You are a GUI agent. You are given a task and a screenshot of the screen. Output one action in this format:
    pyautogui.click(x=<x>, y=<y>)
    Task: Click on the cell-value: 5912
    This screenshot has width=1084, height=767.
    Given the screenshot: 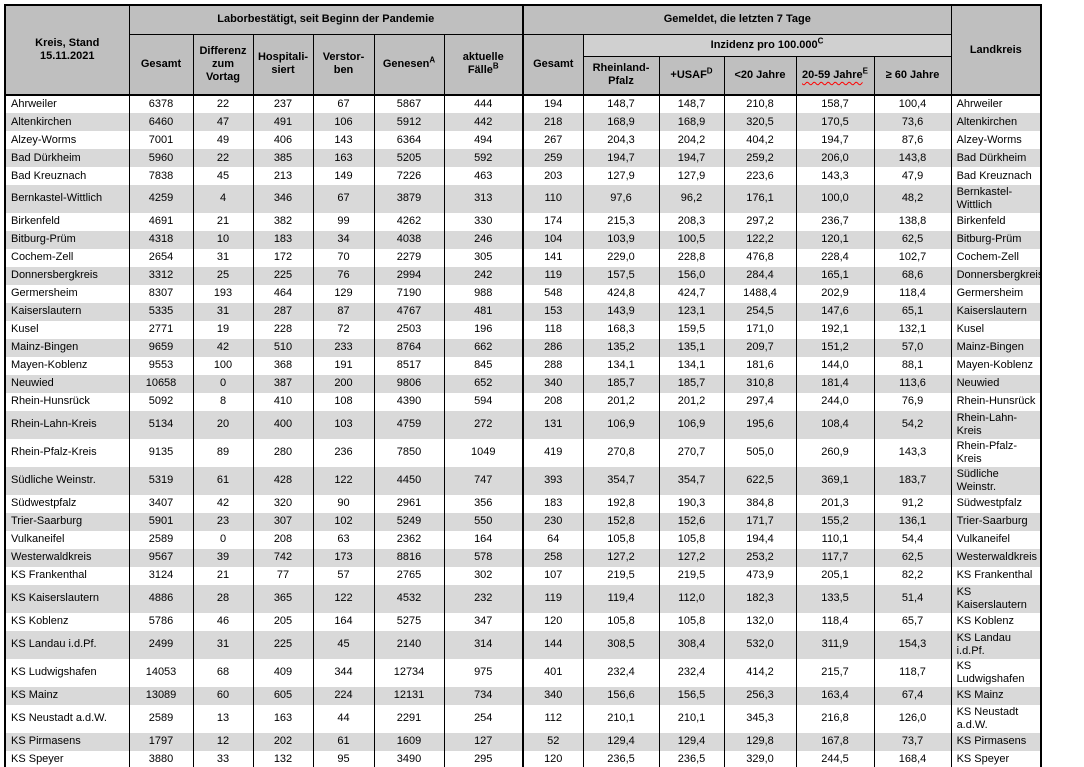 What is the action you would take?
    pyautogui.click(x=409, y=122)
    